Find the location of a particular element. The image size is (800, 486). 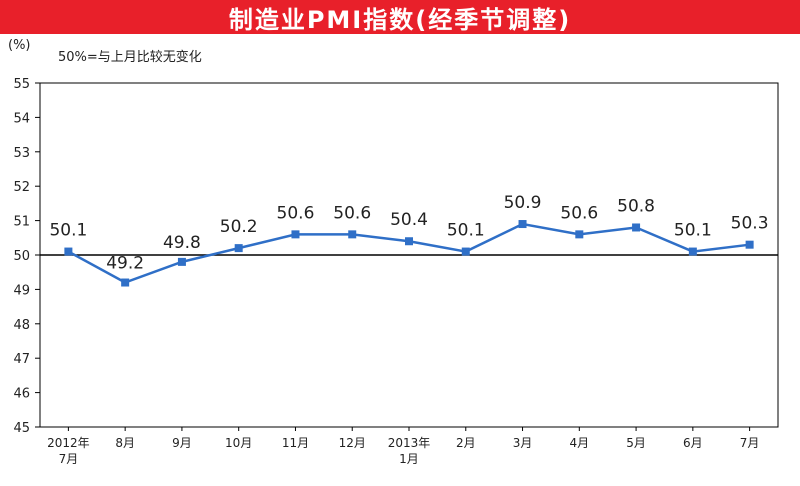

data-label: 49.2 is located at coordinates (125, 264).